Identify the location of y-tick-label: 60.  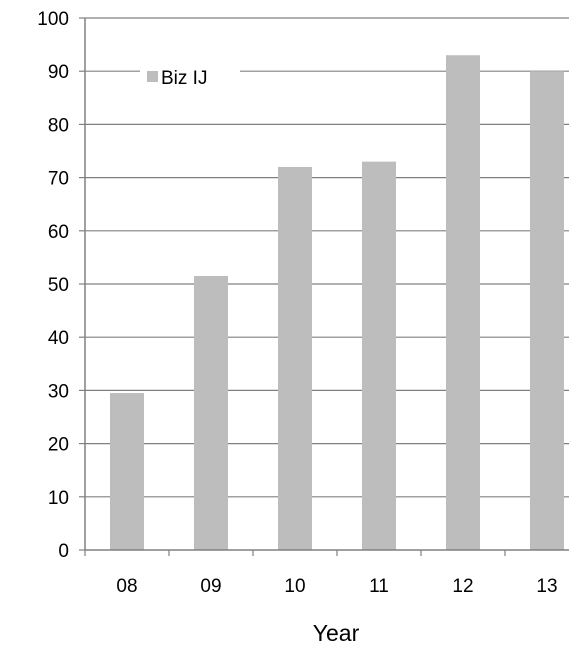
(58, 232).